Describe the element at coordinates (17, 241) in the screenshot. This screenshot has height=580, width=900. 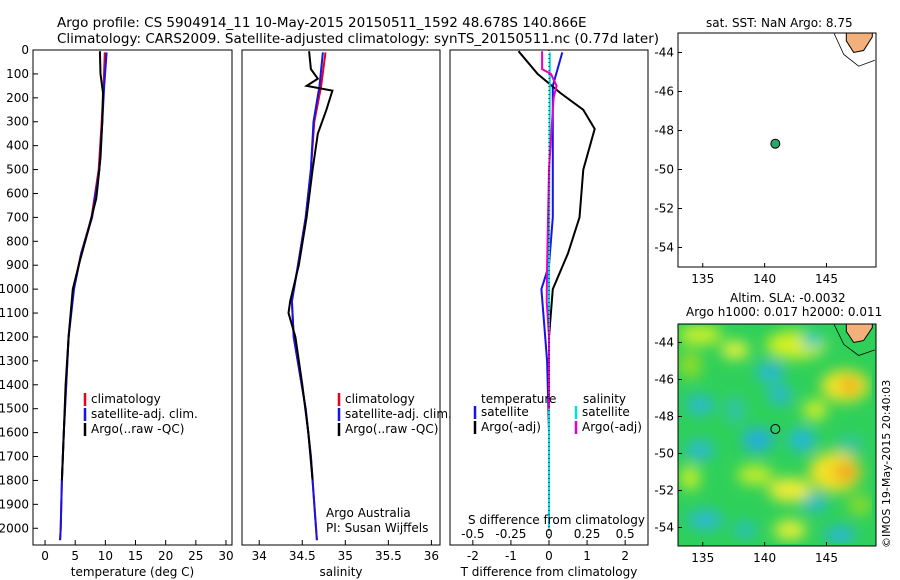
I see `y-tick-label: 800` at that location.